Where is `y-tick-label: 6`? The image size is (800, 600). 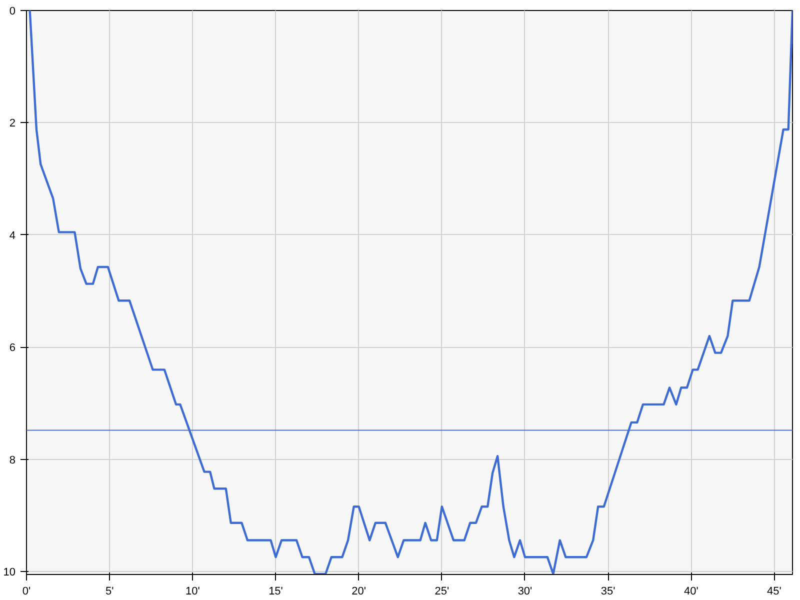 y-tick-label: 6 is located at coordinates (12, 348).